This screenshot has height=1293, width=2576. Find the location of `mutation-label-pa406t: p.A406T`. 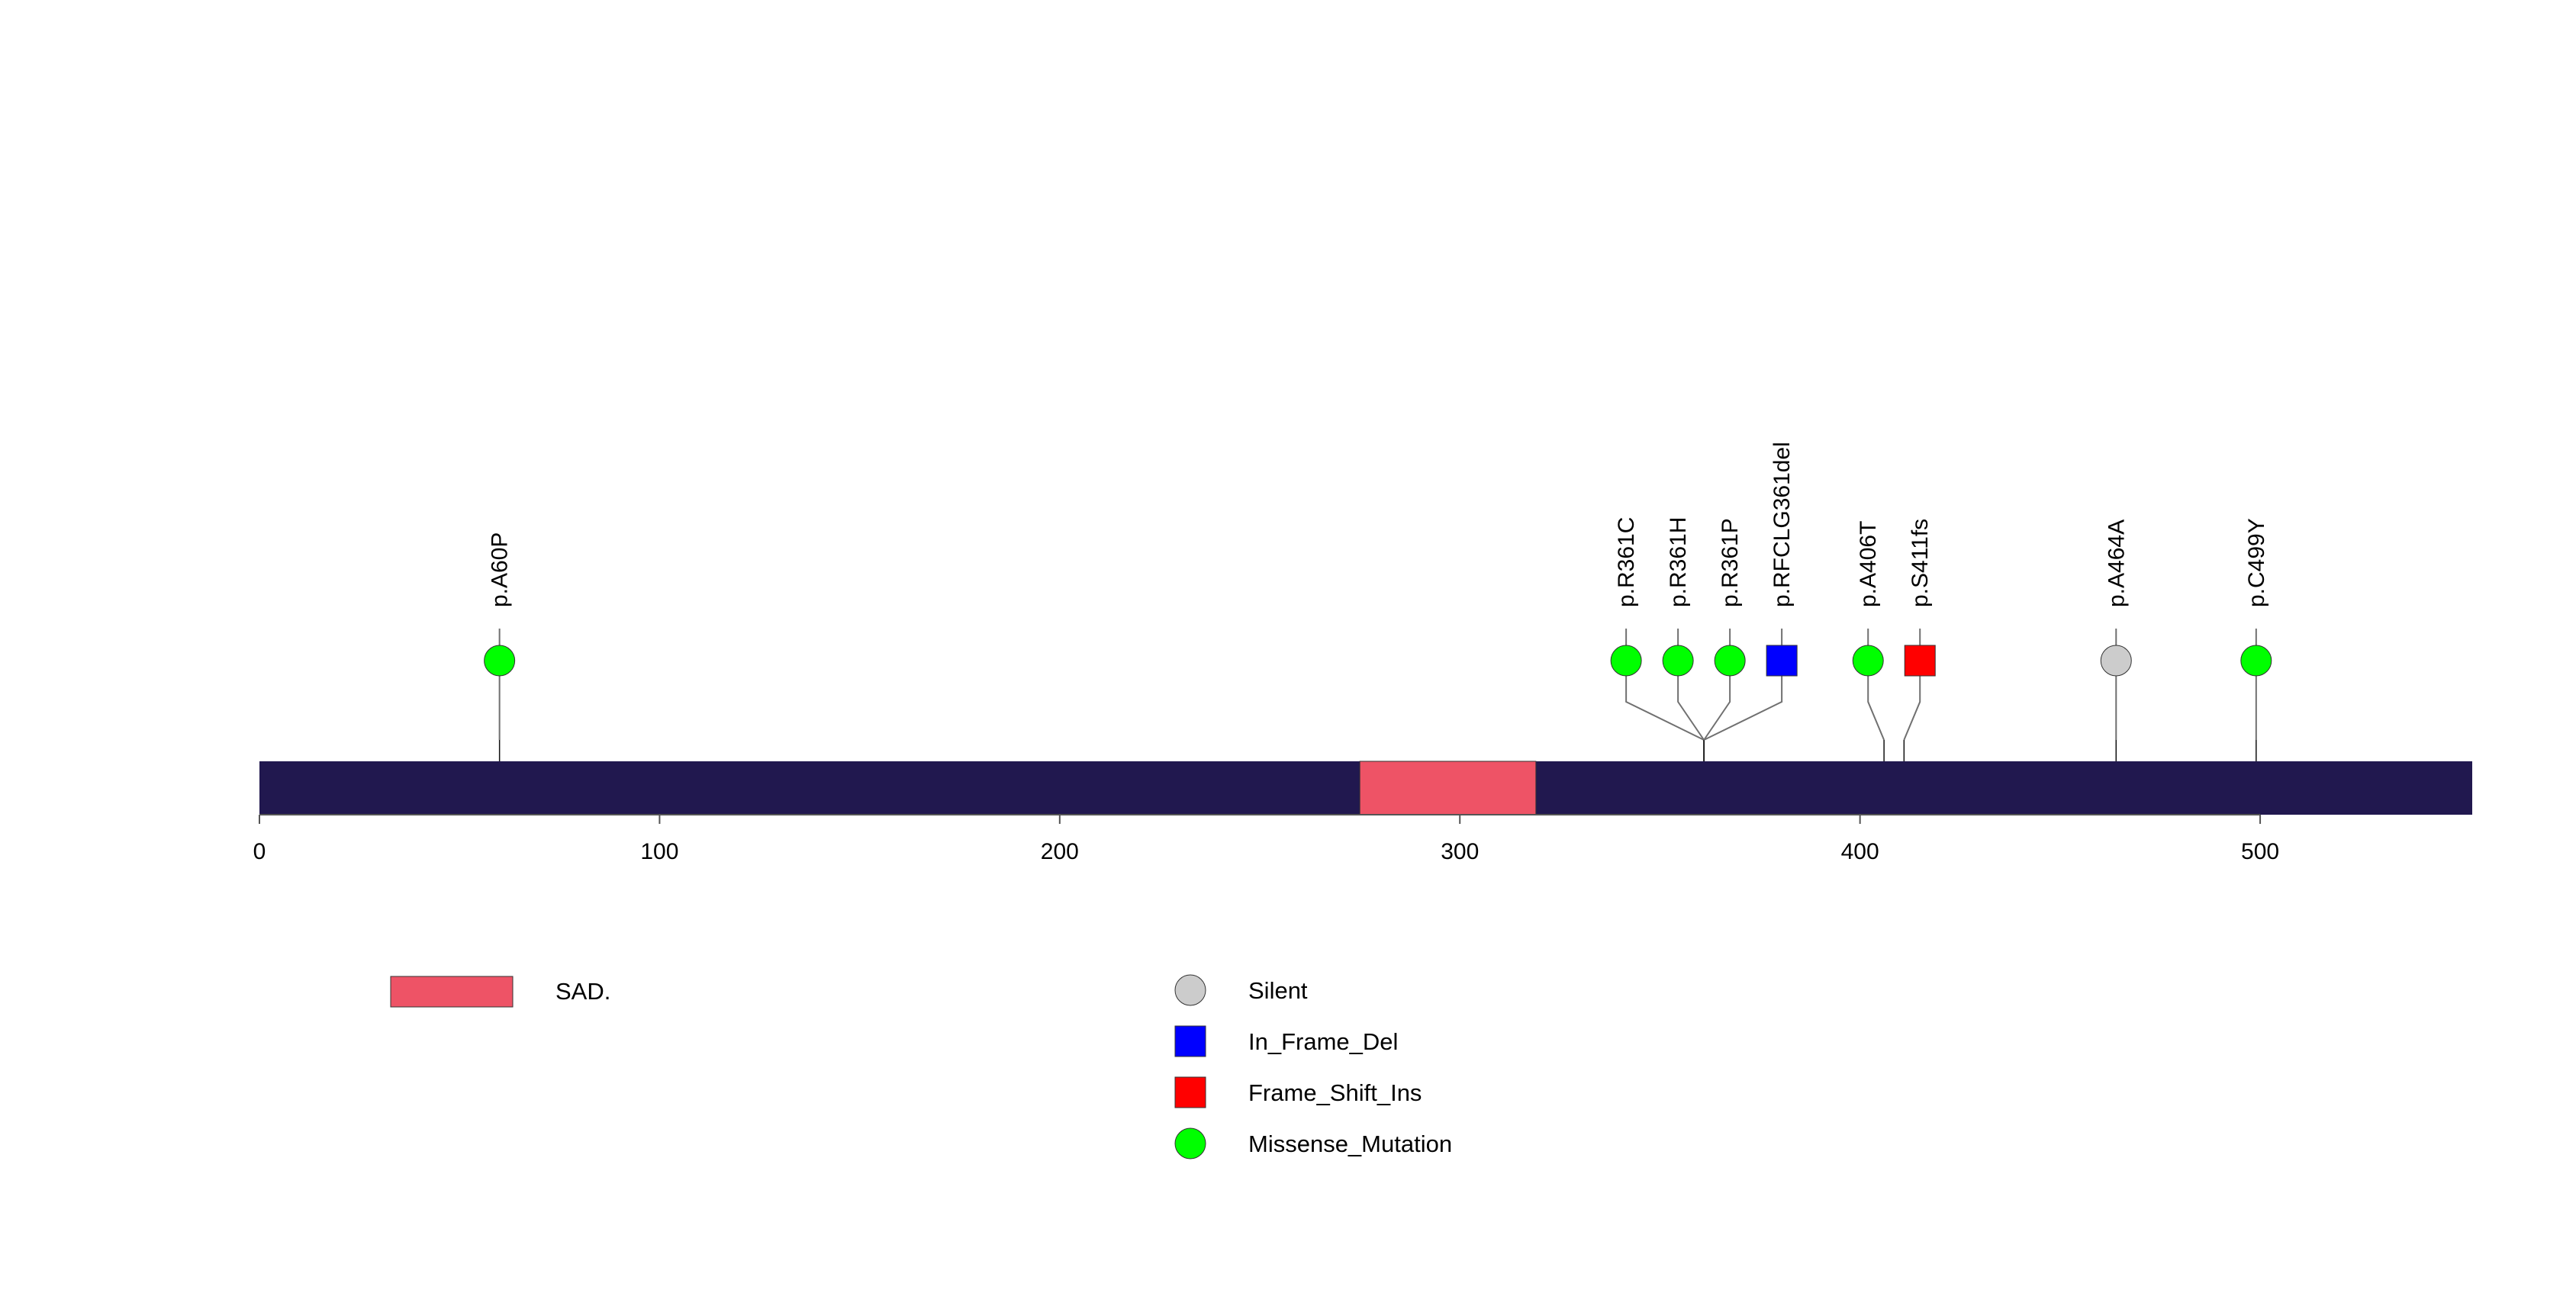

mutation-label-pa406t: p.A406T is located at coordinates (1868, 564).